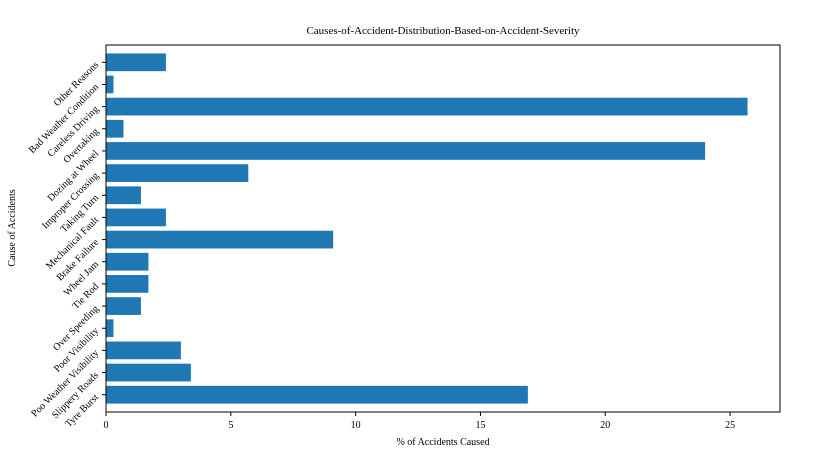 The image size is (821, 464). Describe the element at coordinates (356, 425) in the screenshot. I see `x-tick-label: 10` at that location.